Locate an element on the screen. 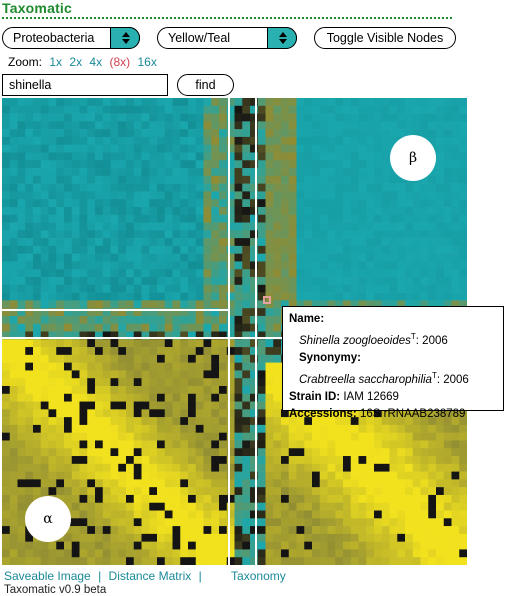 This screenshot has height=596, width=510. taxon-select: Proteobacteria is located at coordinates (71, 38).